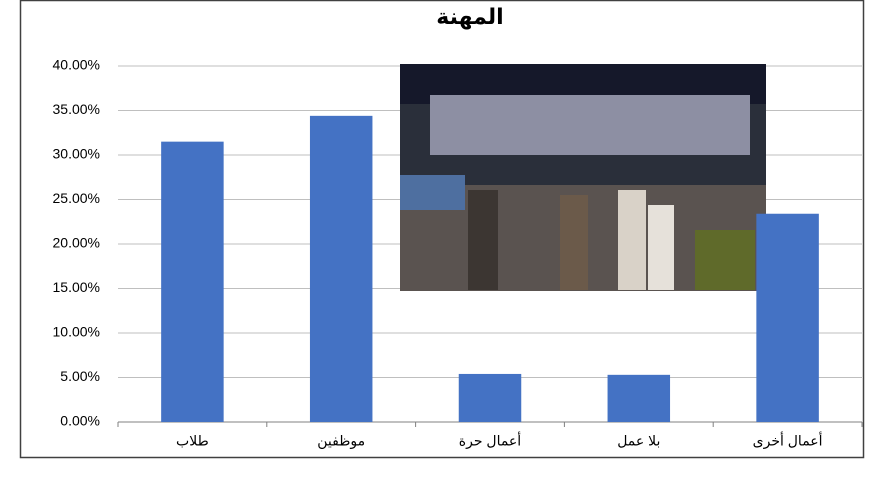 The width and height of the screenshot is (872, 478). Describe the element at coordinates (788, 441) in the screenshot. I see `x-tick-label: أعمال أخرى` at that location.